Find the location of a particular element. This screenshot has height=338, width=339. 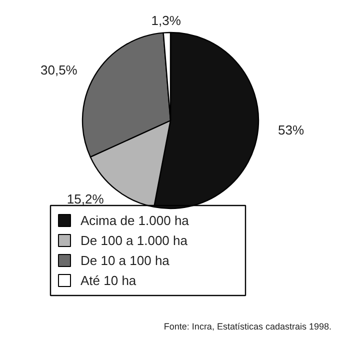

legend-label: De 10 a 100 ha is located at coordinates (125, 260).